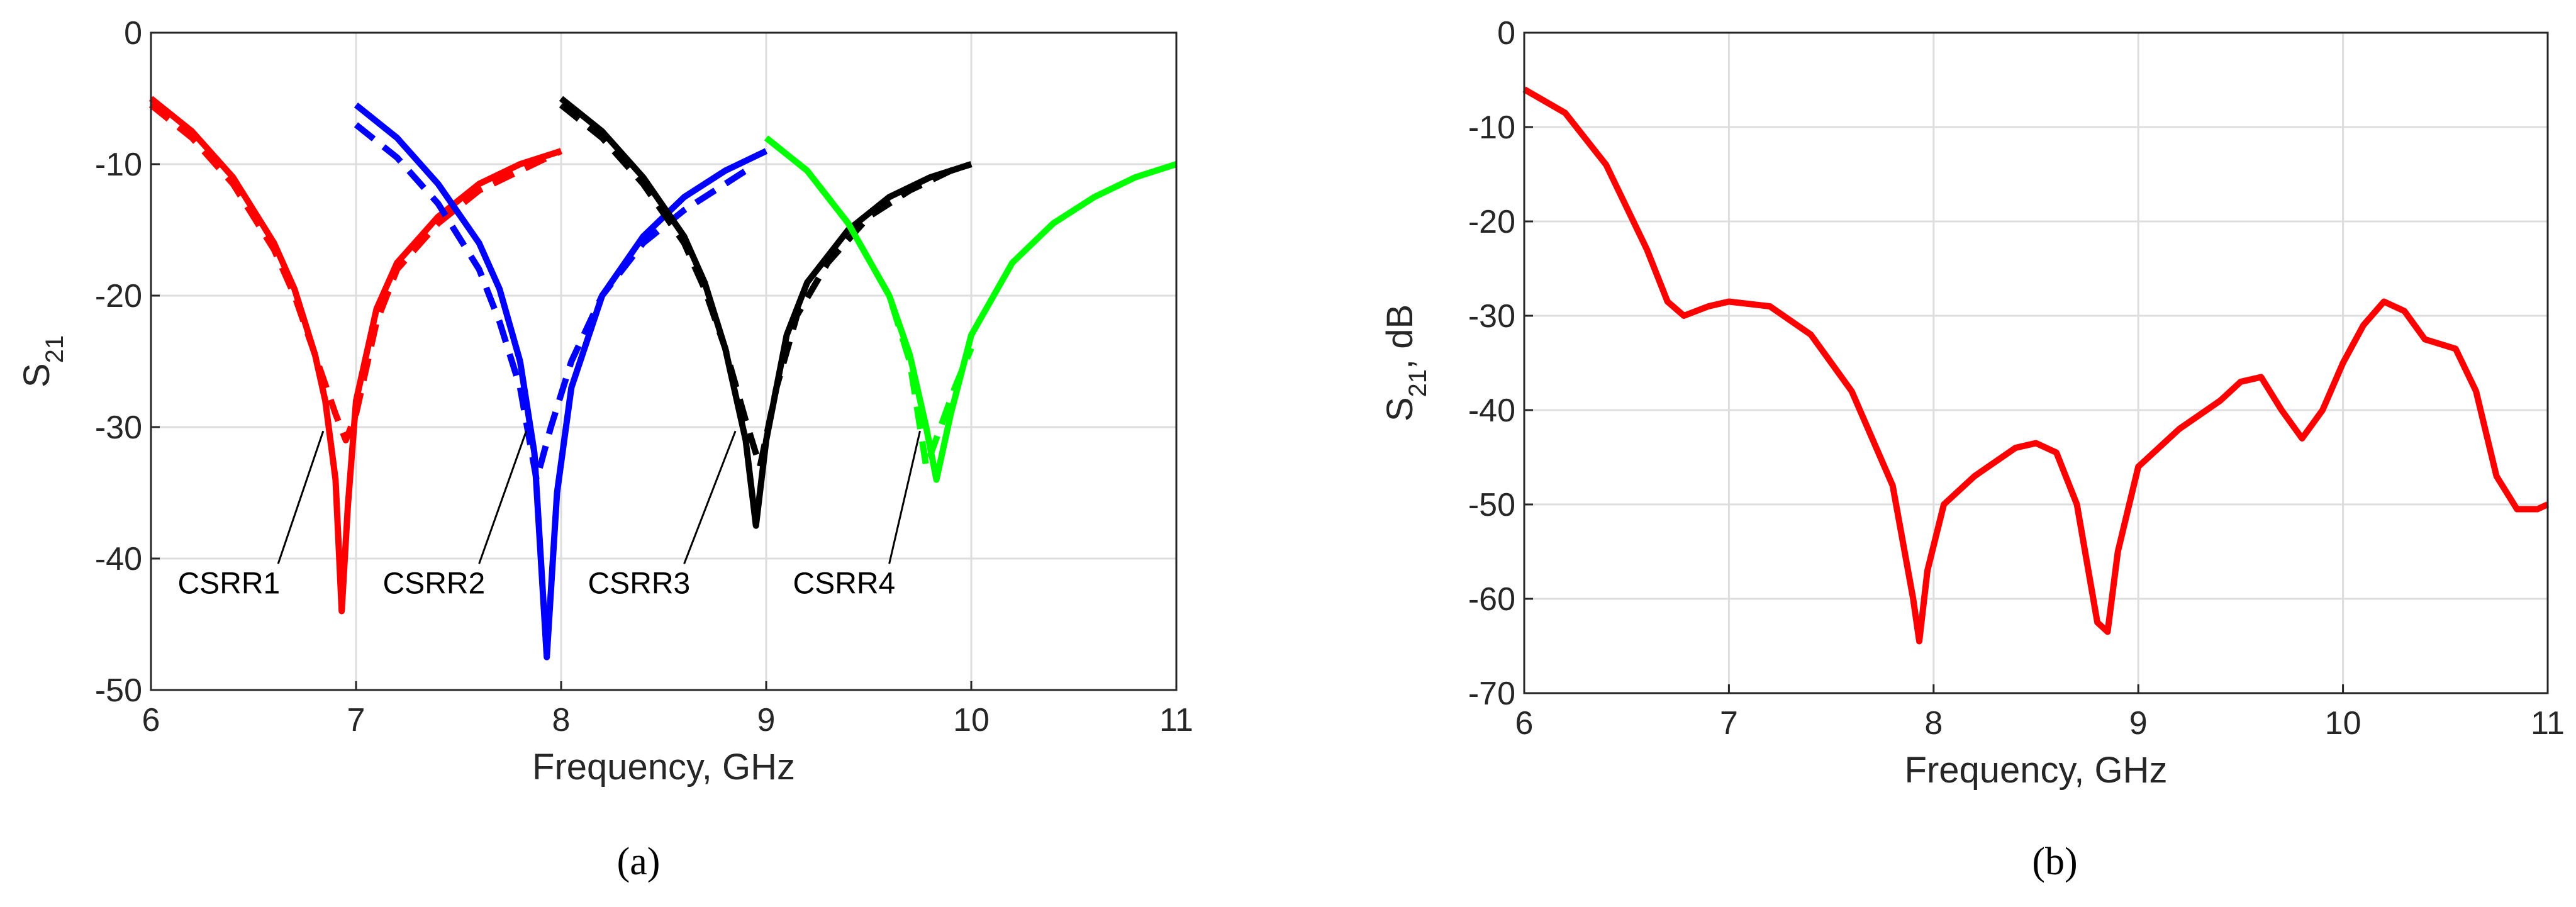  I want to click on annotation: CSRR4, so click(844, 584).